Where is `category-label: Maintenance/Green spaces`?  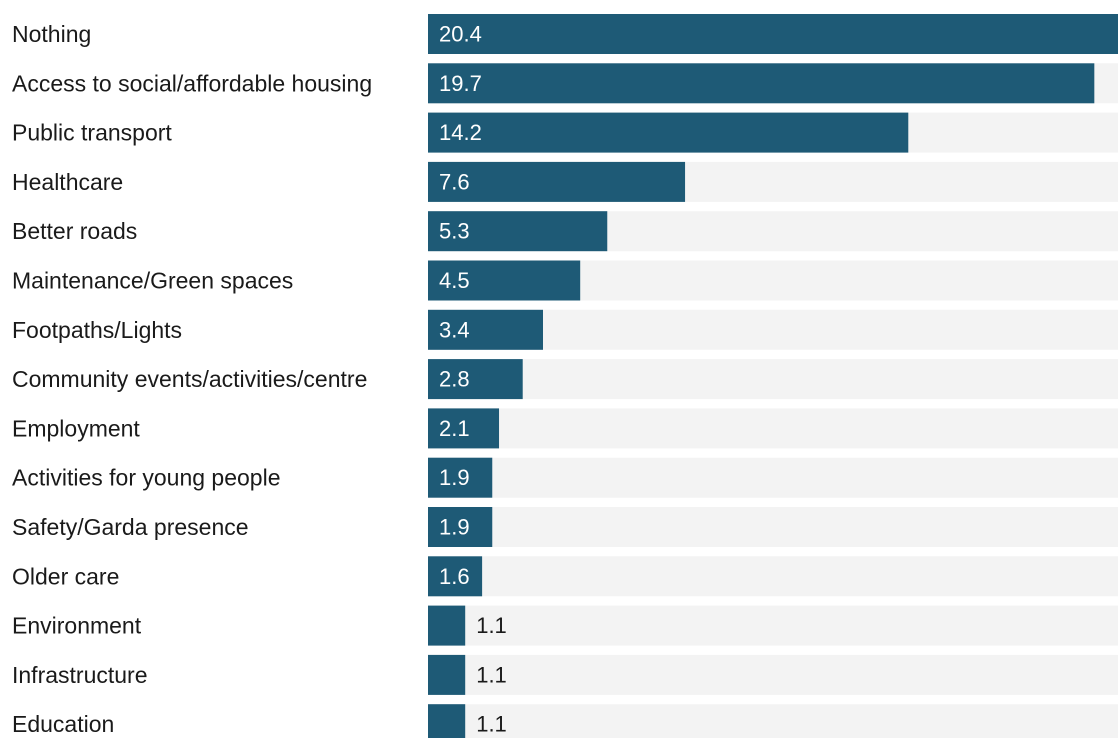 category-label: Maintenance/Green spaces is located at coordinates (152, 281).